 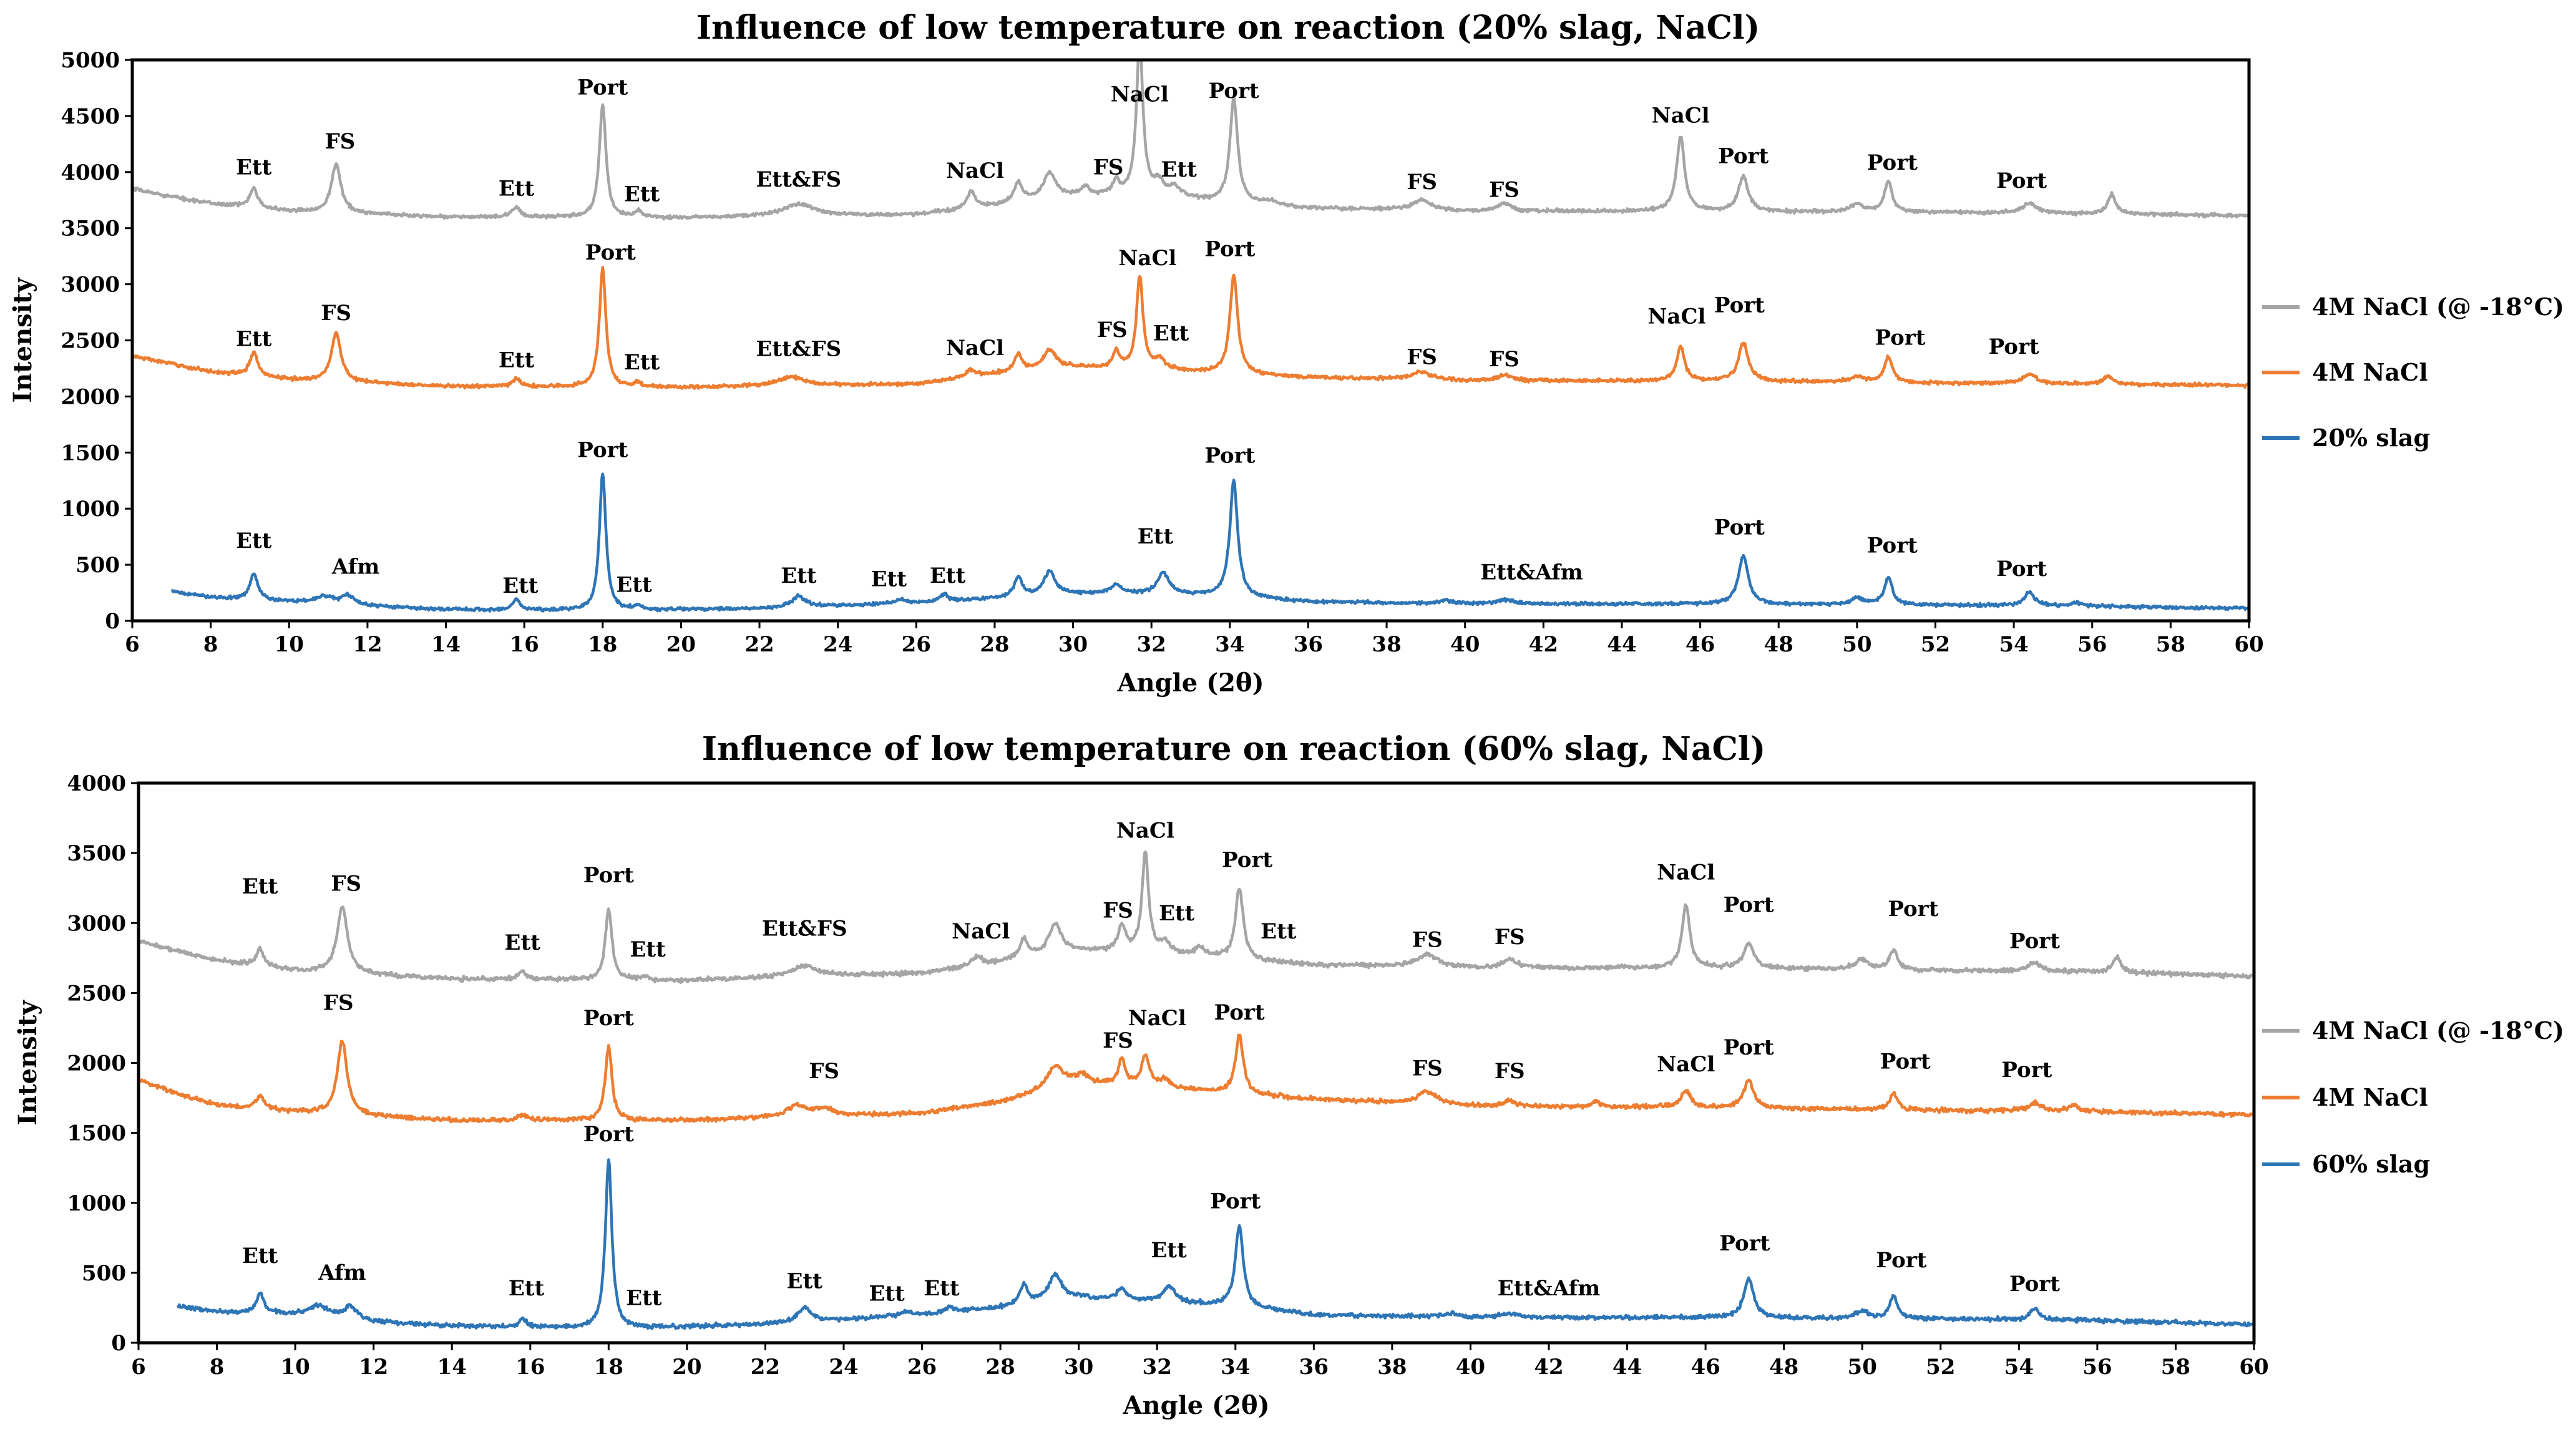 I want to click on legend: 4M NaCl (@ -18°C) 4M NaCl 60% slag, so click(x=2413, y=1097).